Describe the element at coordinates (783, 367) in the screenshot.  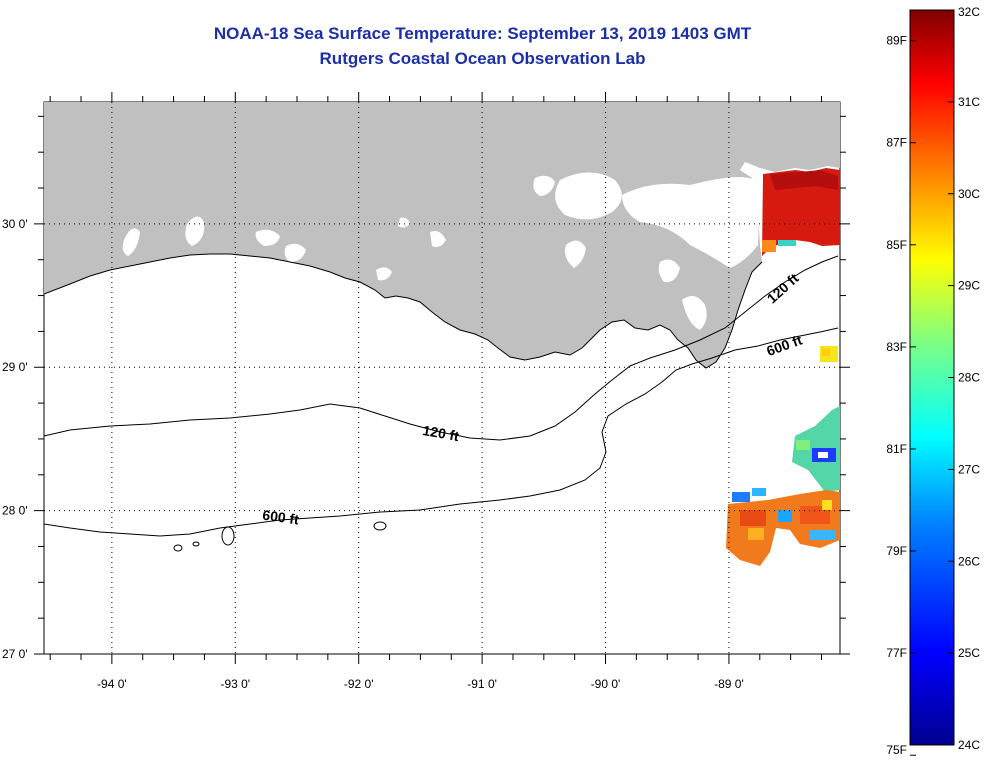
I see `sst-pixels` at that location.